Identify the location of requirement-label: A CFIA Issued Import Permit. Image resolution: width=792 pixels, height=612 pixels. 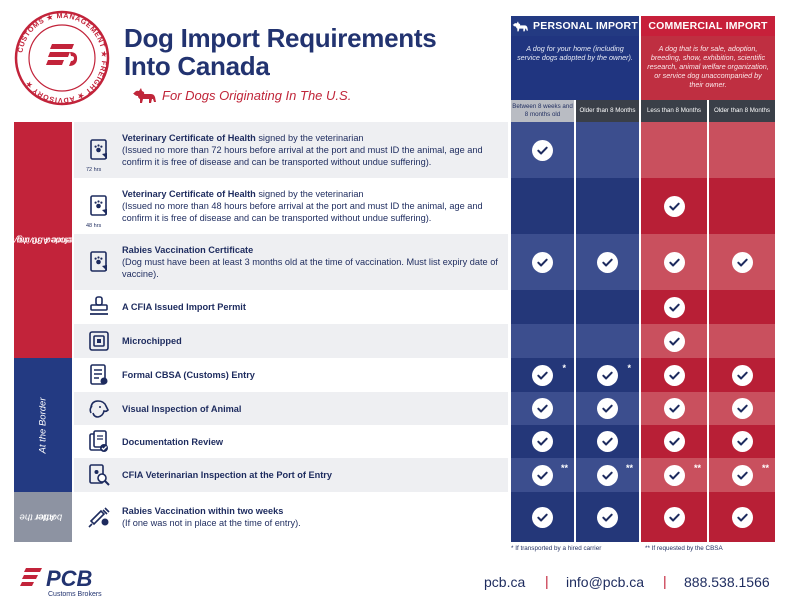
(184, 307).